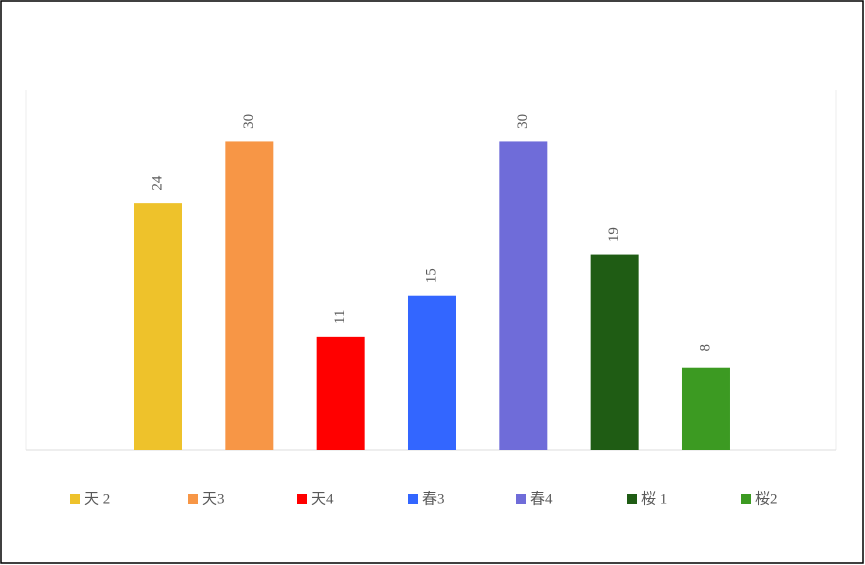 This screenshot has width=865, height=565. Describe the element at coordinates (766, 498) in the screenshot. I see `legend-label: 桜2` at that location.